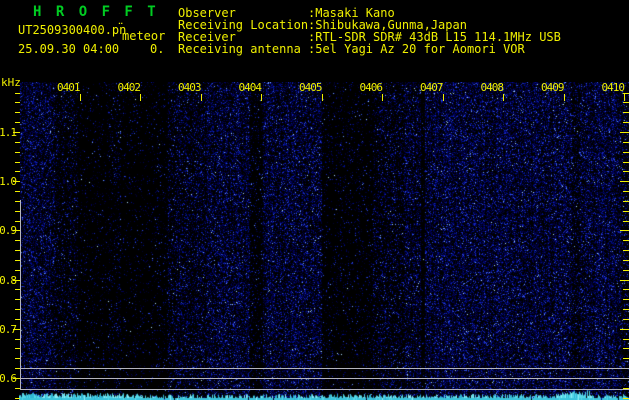  What do you see at coordinates (207, 13) in the screenshot?
I see `info-label: Observer` at bounding box center [207, 13].